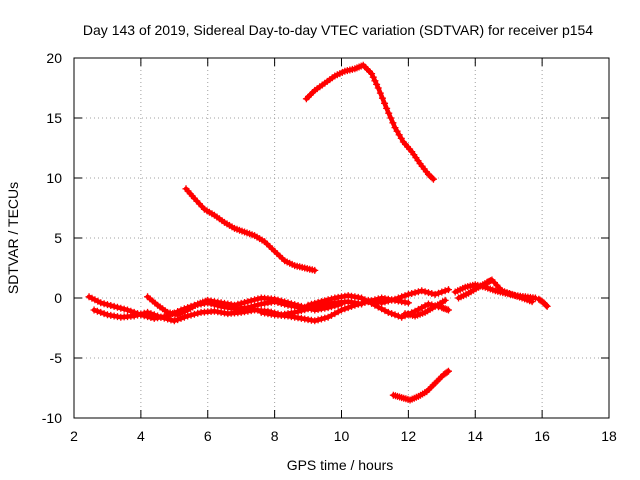 The width and height of the screenshot is (640, 480). What do you see at coordinates (543, 302) in the screenshot?
I see `series-track-right-c` at bounding box center [543, 302].